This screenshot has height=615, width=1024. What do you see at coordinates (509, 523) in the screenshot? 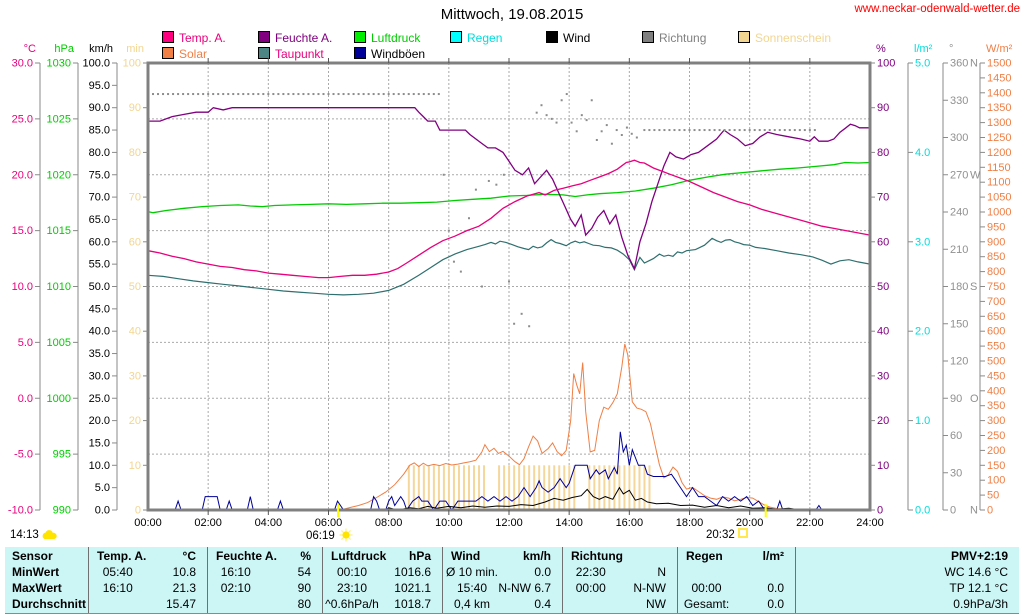
I see `svg-text: 12:00` at bounding box center [509, 523].